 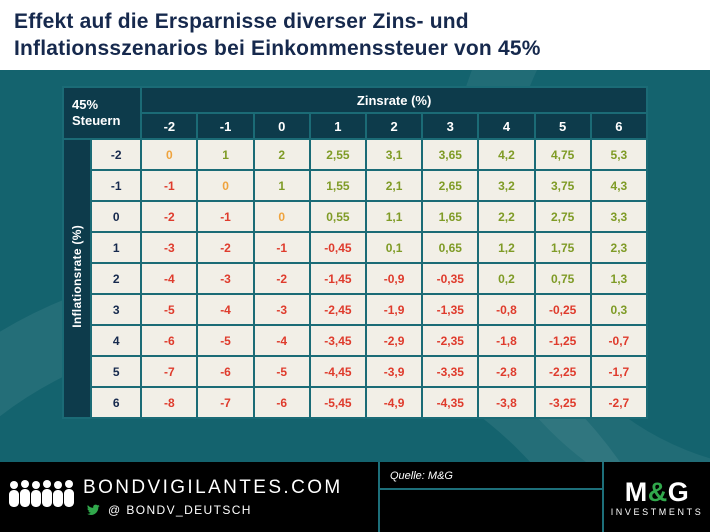 I want to click on inflationsrate-group-header: Inflationsrate (%), so click(x=77, y=278).